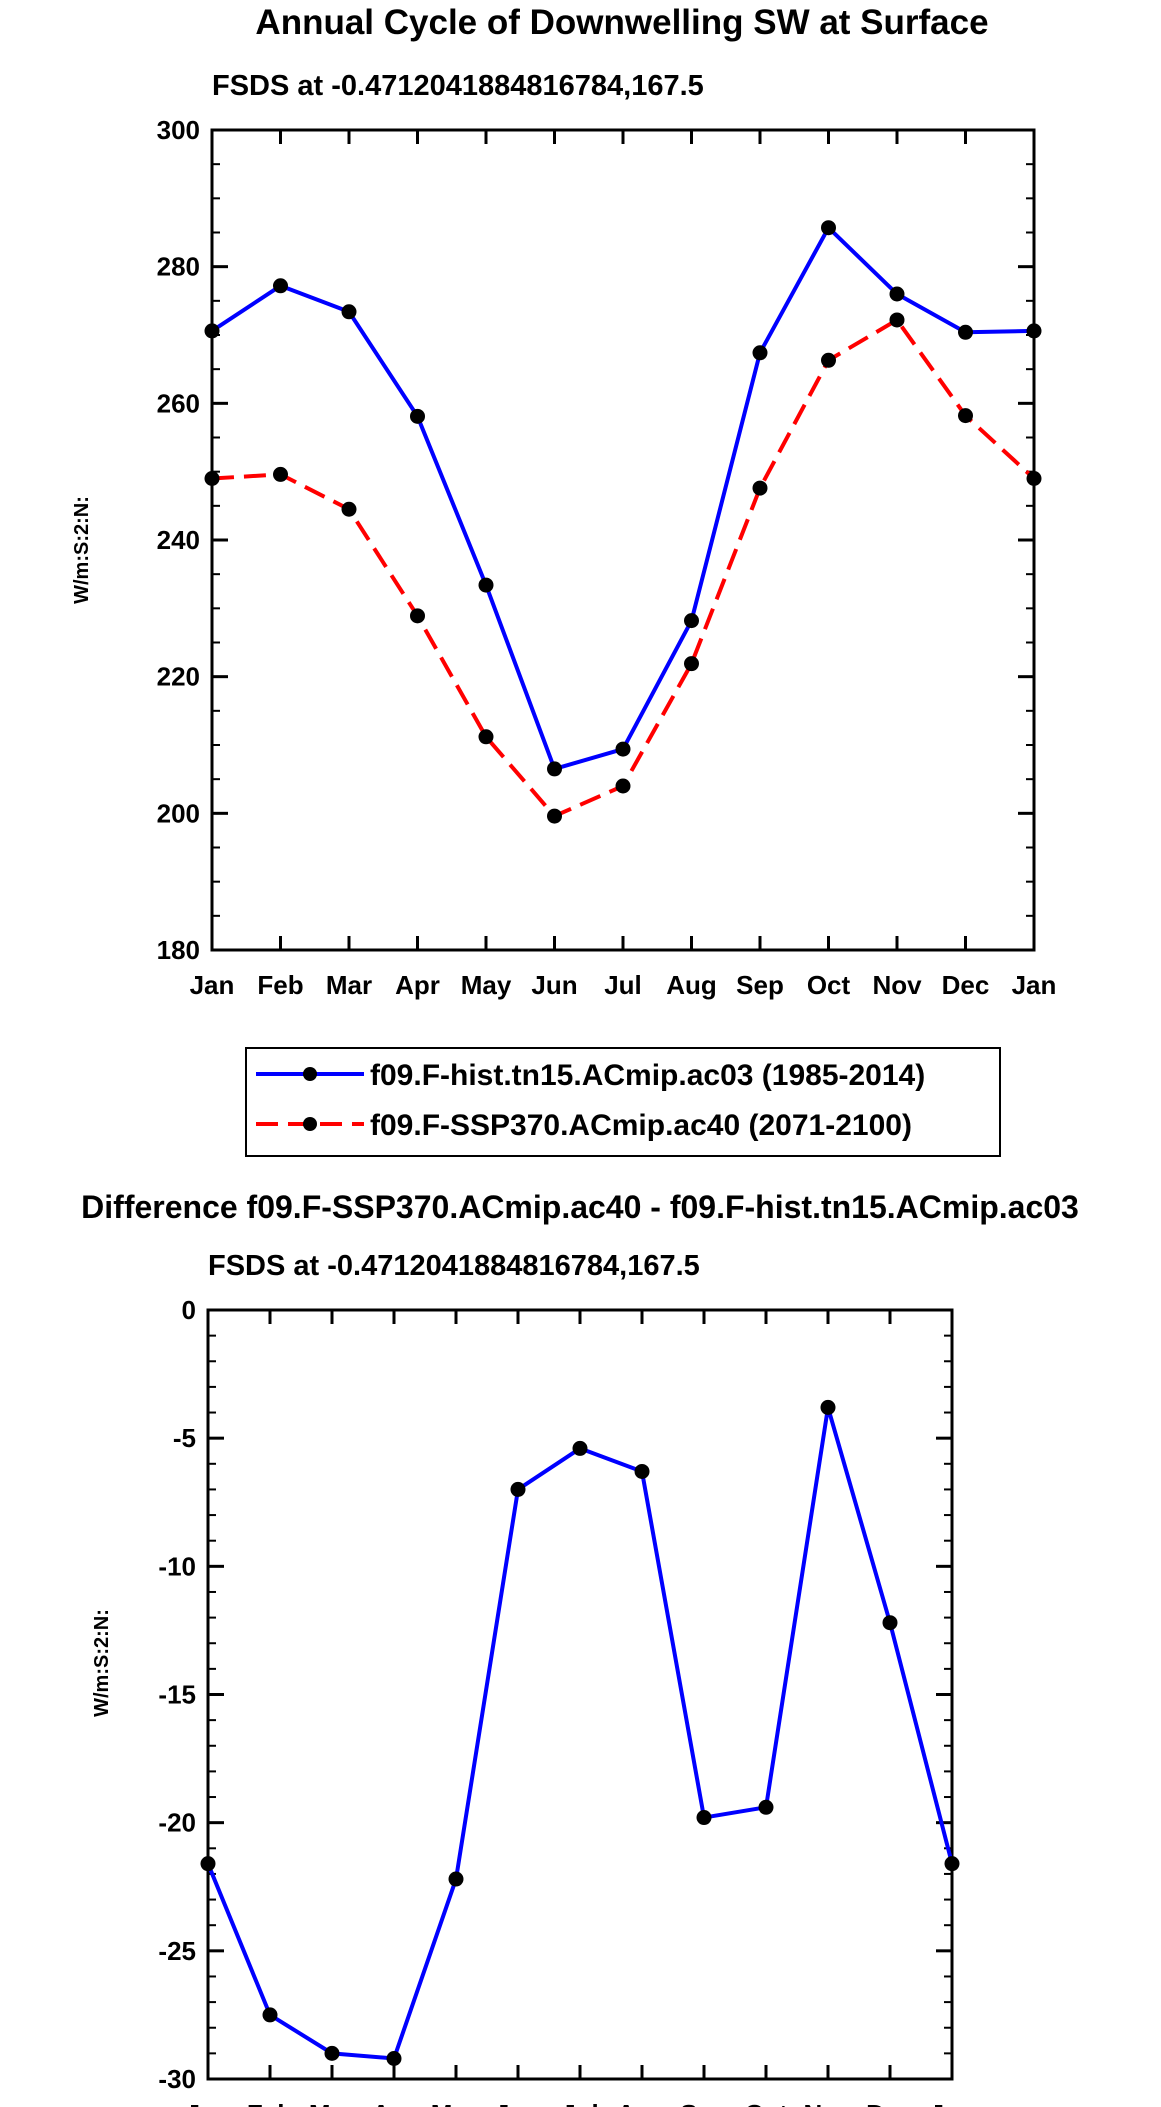 The image size is (1161, 2107). I want to click on y-tick-label: -10, so click(177, 1566).